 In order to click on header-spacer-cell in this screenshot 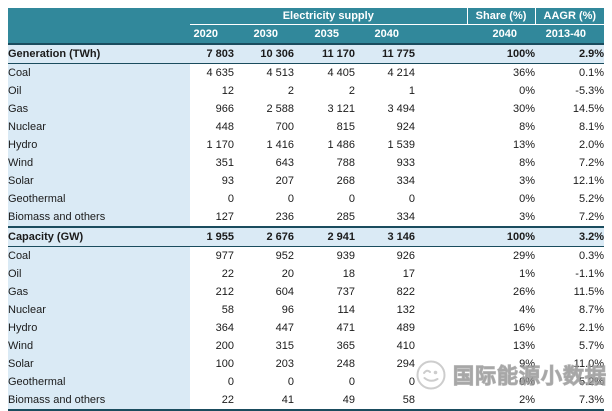, I will do `click(441, 34)`.